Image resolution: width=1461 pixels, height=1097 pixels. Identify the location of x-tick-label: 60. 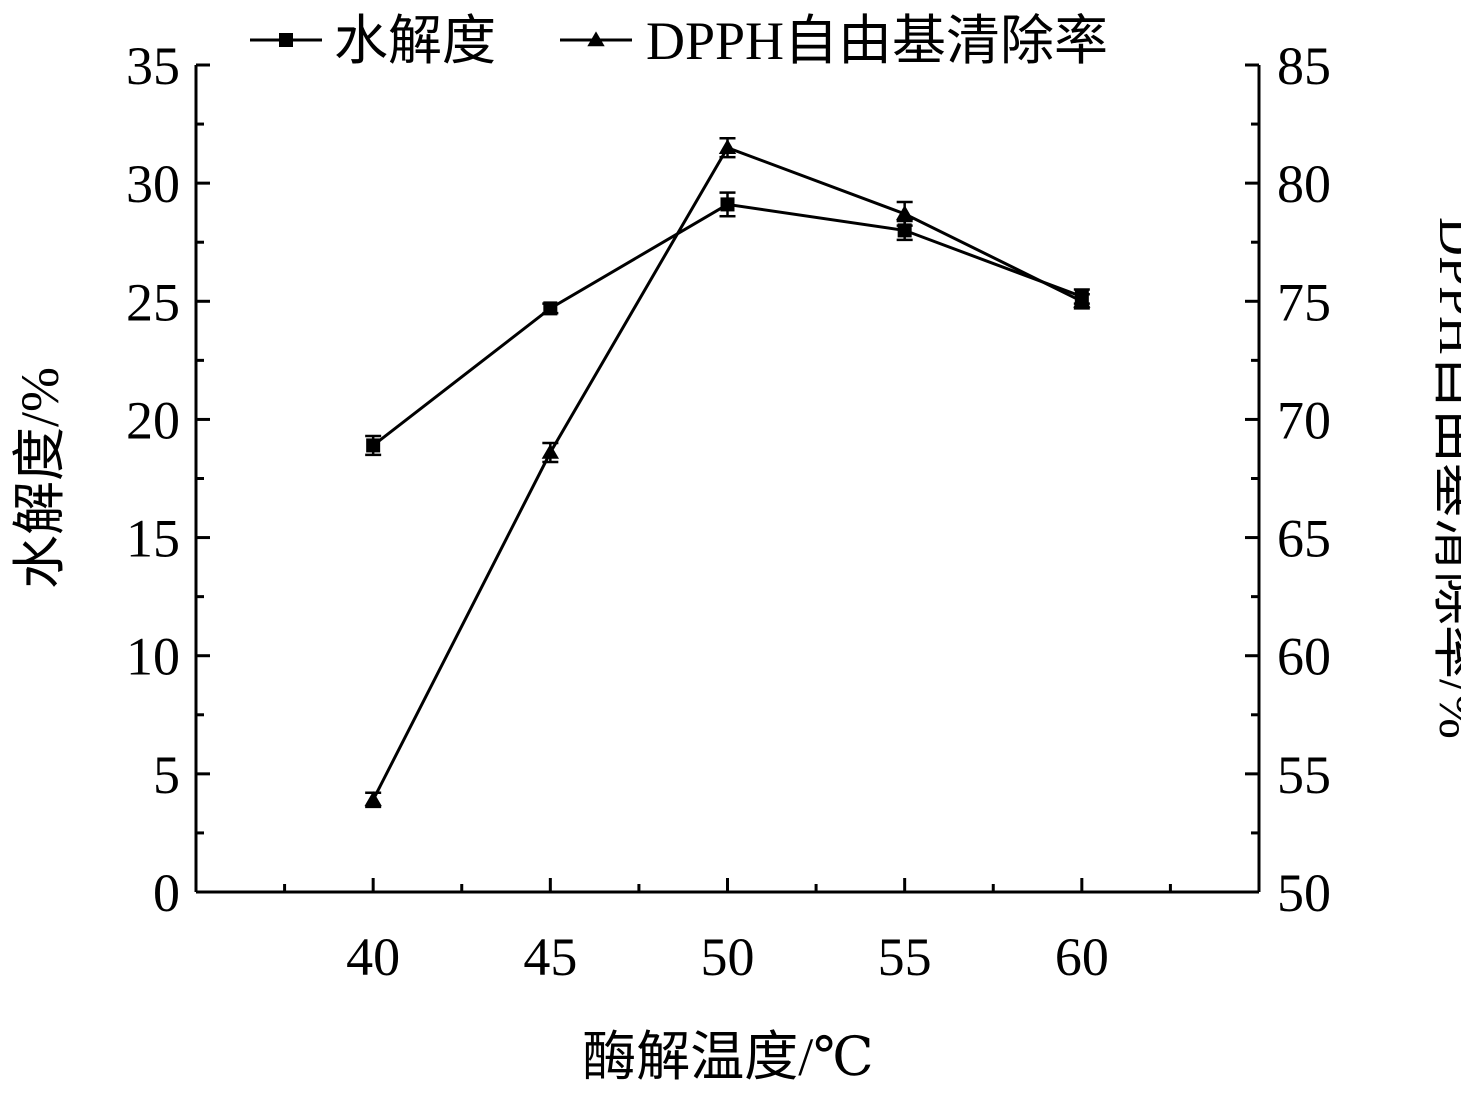
(1082, 957).